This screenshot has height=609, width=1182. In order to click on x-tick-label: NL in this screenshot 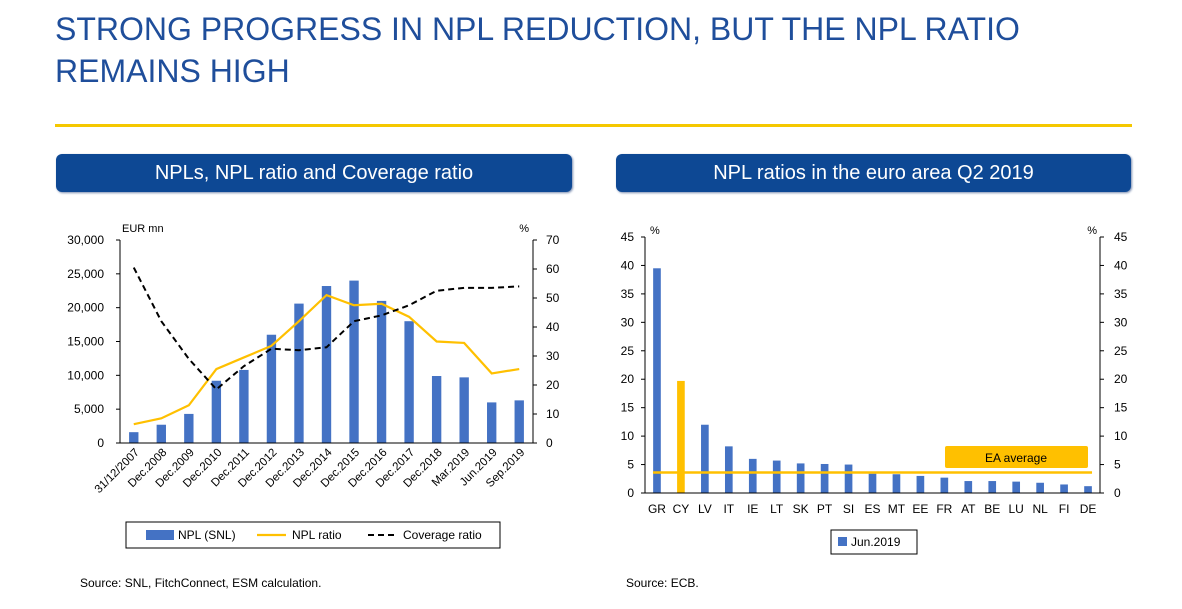, I will do `click(1040, 509)`.